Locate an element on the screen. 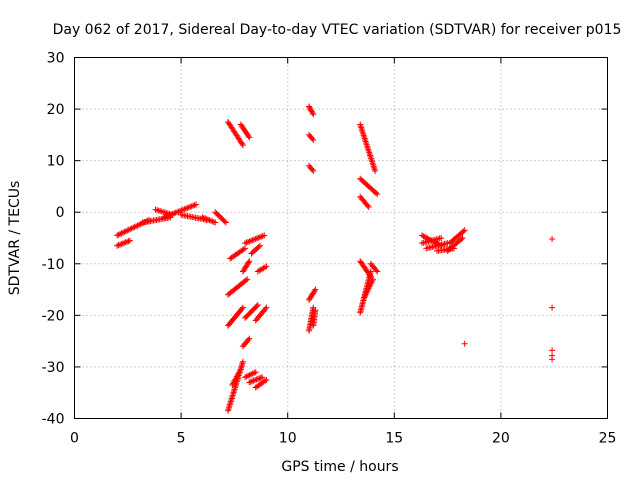  y-tick-label: 20 is located at coordinates (56, 110).